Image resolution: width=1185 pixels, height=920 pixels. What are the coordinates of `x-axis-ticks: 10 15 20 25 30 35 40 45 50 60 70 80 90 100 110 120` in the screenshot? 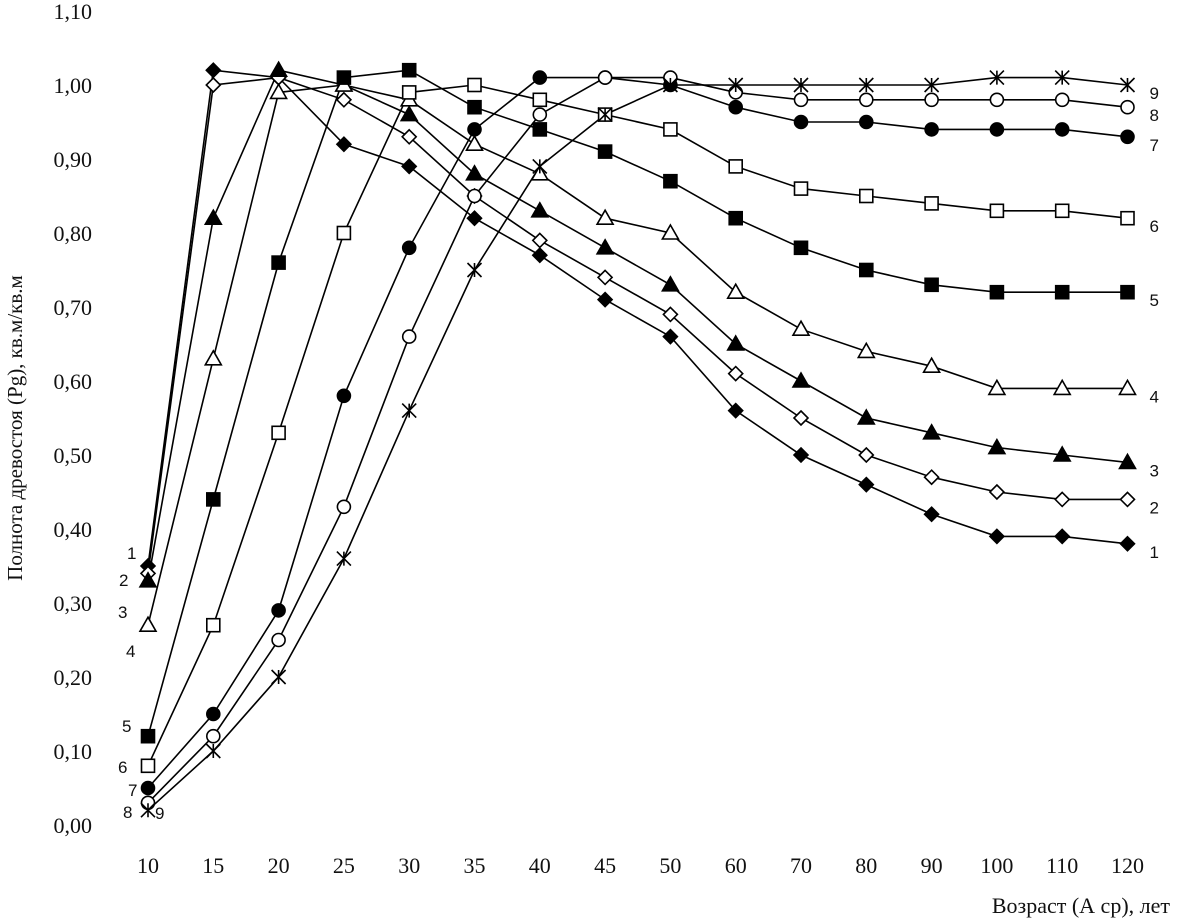 It's located at (640, 865).